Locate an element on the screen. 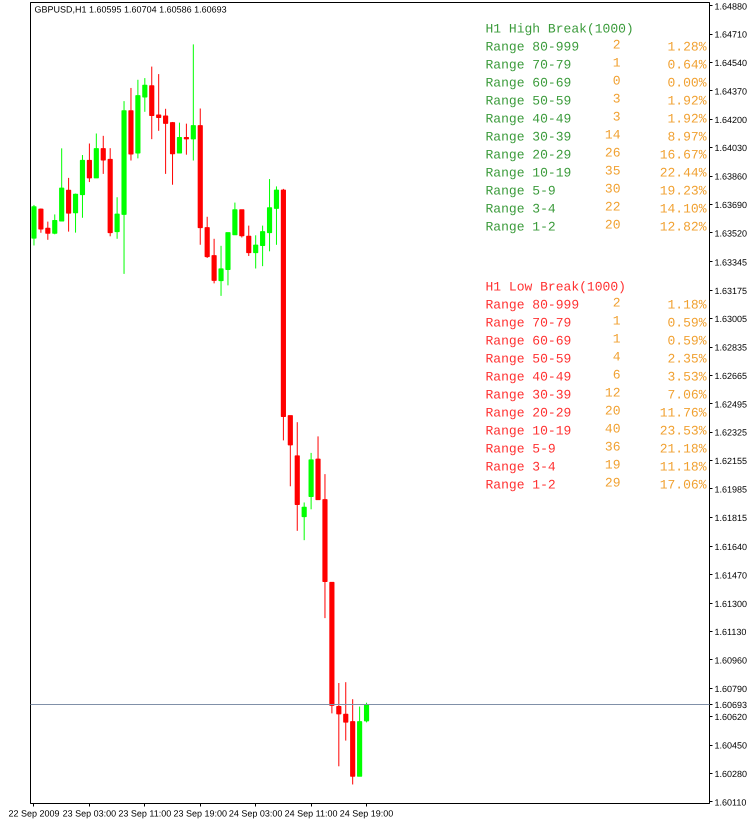  annotation: 23.53% is located at coordinates (683, 431).